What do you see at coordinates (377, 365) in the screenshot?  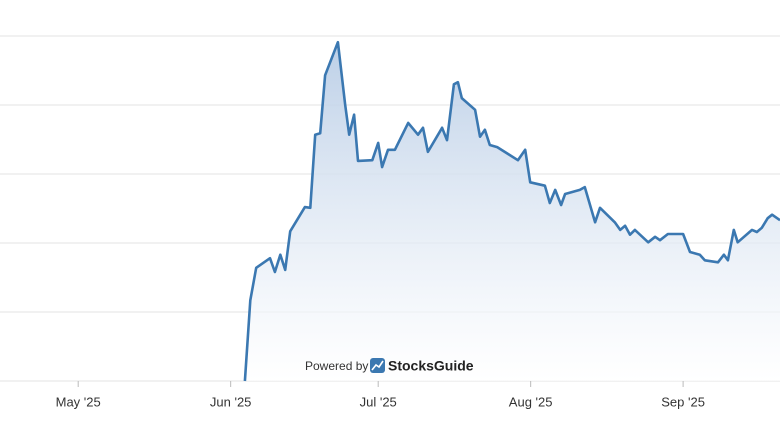 I see `watermark-icon-line` at bounding box center [377, 365].